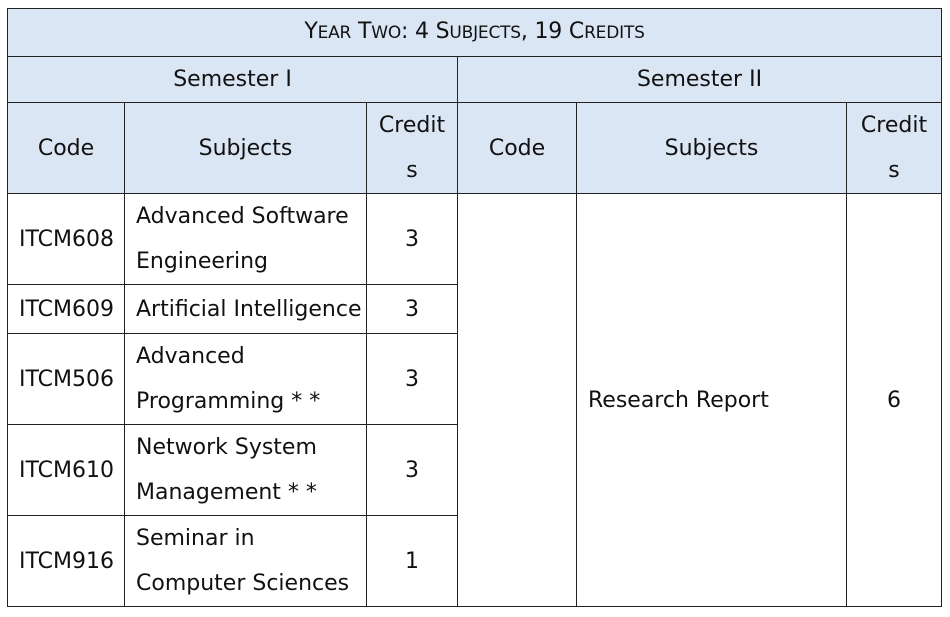  I want to click on subject-code: ITCM608, so click(66, 239).